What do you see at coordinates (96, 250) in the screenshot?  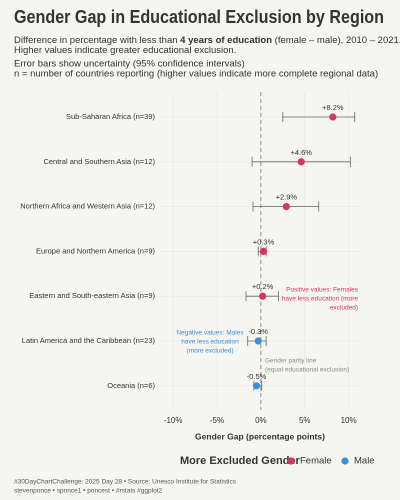 I see `category-label: Europe and Northern America (n=9)` at bounding box center [96, 250].